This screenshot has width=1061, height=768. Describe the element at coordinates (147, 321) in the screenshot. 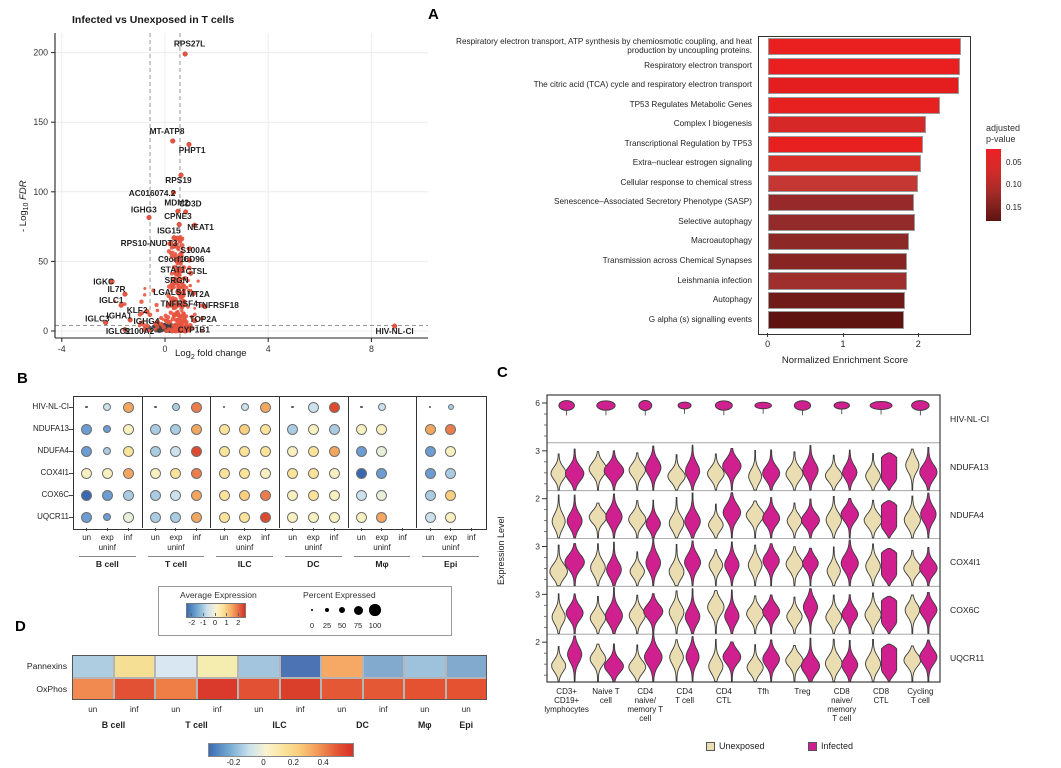

I see `volcano-gene-label: IGHG4` at that location.